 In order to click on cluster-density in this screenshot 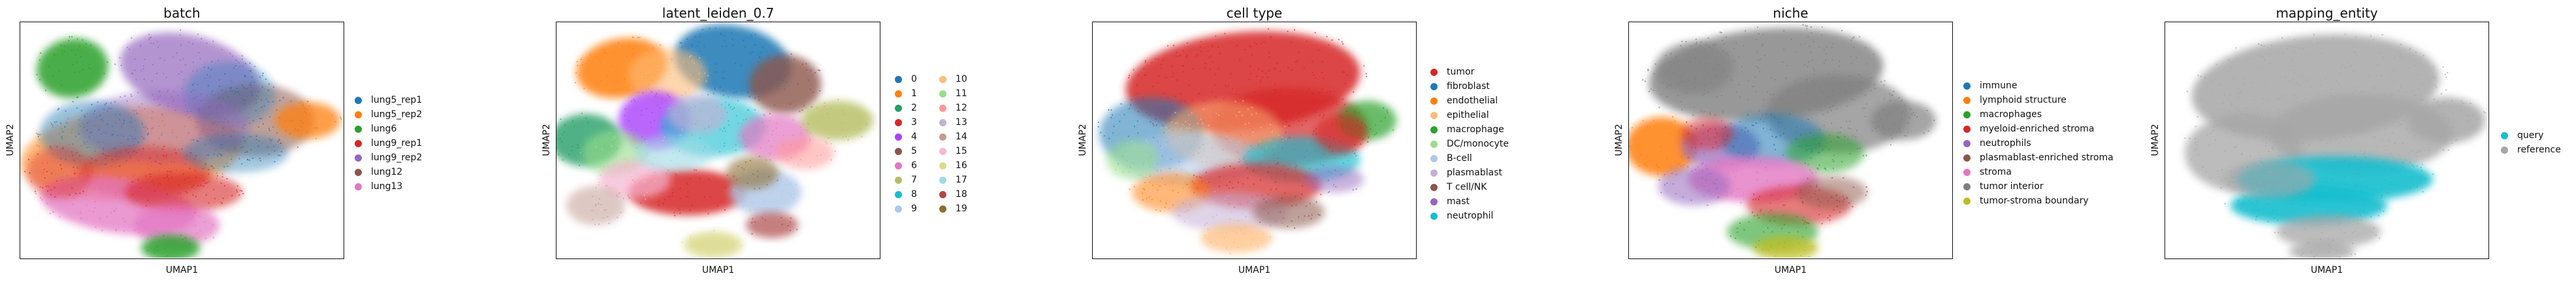, I will do `click(1289, 212)`.